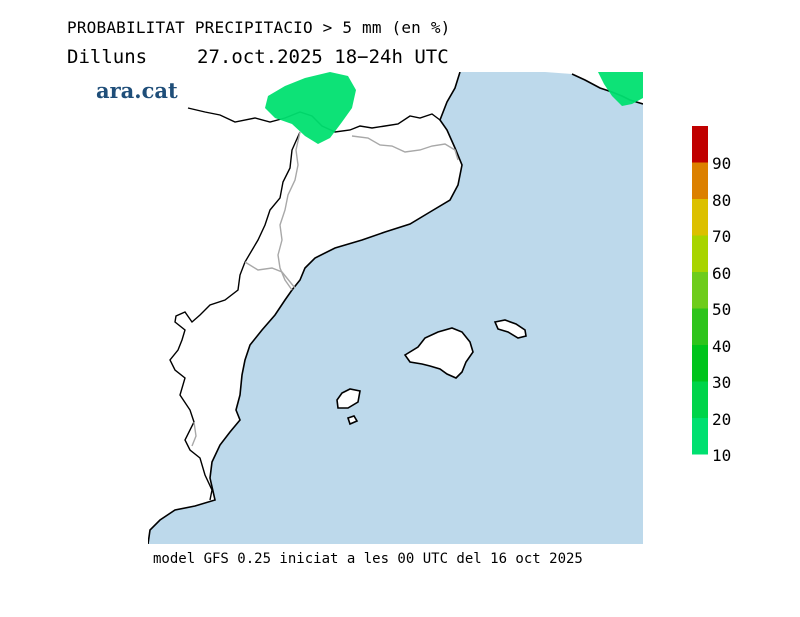 This screenshot has width=800, height=617. I want to click on legend-label-20: 20, so click(722, 419).